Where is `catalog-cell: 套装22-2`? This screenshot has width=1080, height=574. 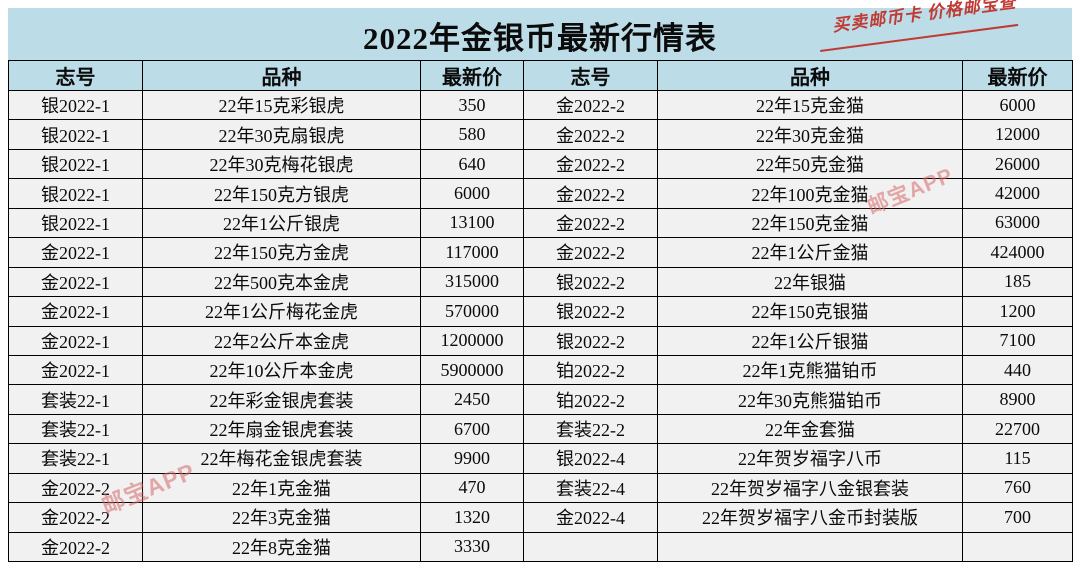
catalog-cell: 套装22-2 is located at coordinates (590, 429).